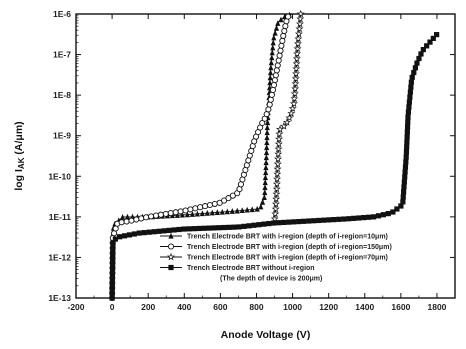 This screenshot has width=466, height=349. I want to click on y-tick-label: 1E-9, so click(62, 136).